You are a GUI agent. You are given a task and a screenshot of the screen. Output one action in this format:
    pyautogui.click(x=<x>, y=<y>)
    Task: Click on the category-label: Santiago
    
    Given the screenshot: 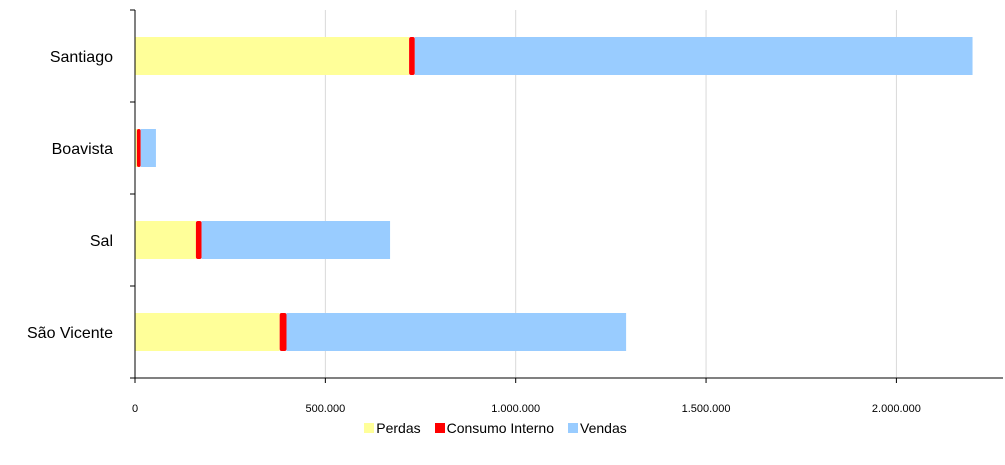 What is the action you would take?
    pyautogui.click(x=81, y=57)
    